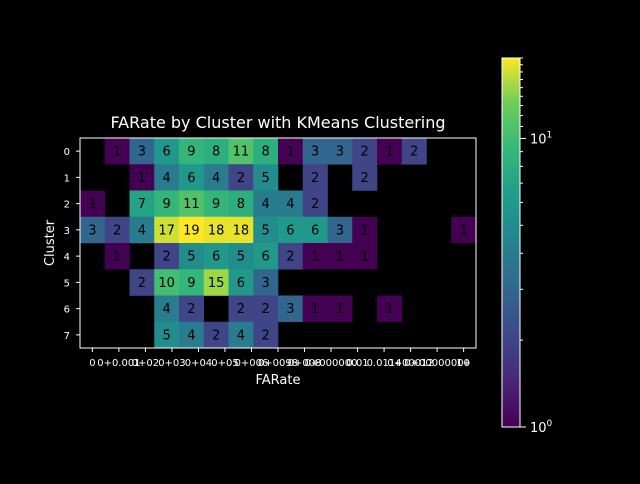 The height and width of the screenshot is (484, 640). What do you see at coordinates (67, 283) in the screenshot?
I see `y-tick-label: 5` at bounding box center [67, 283].